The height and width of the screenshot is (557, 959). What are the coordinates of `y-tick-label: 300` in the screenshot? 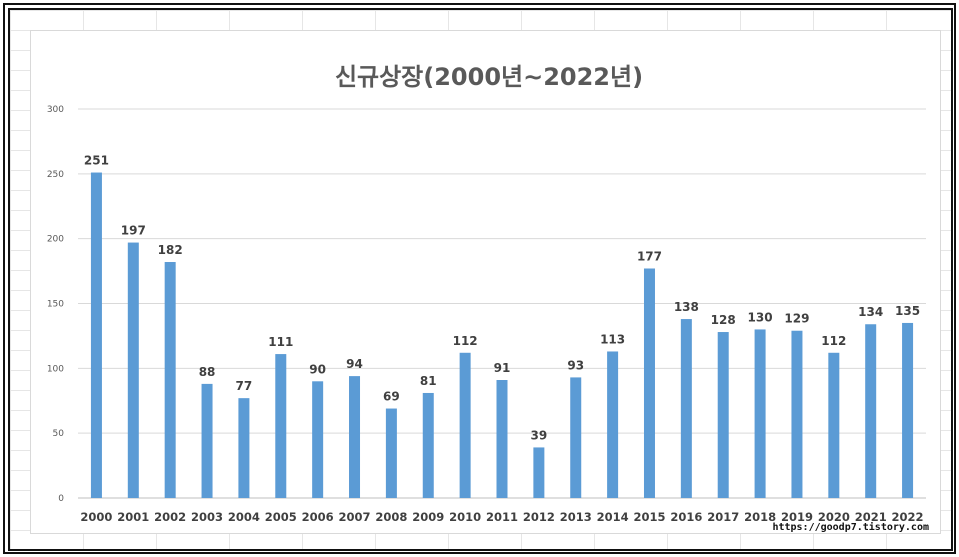 It's located at (55, 110).